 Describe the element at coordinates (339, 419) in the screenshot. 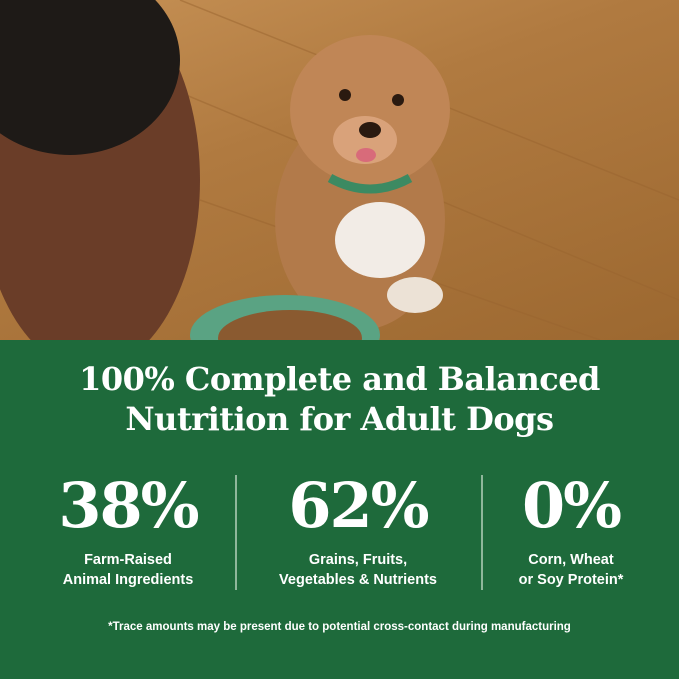

I see `headline-line-2: Nutrition for Adult Dogs` at that location.